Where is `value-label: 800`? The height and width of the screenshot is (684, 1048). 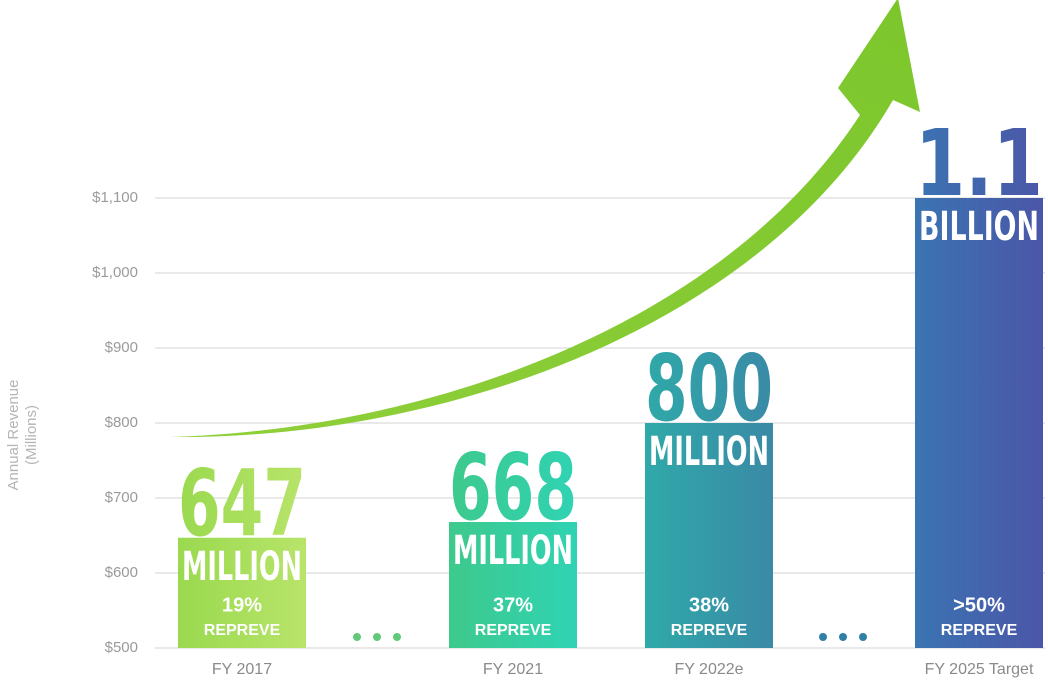
value-label: 800 is located at coordinates (709, 388).